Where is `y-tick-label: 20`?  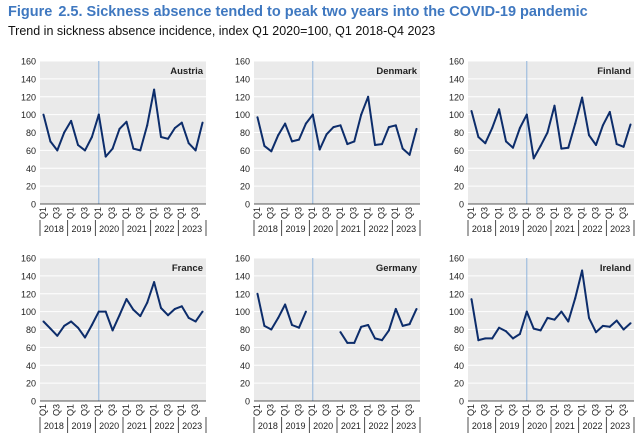 y-tick-label: 20 is located at coordinates (459, 384).